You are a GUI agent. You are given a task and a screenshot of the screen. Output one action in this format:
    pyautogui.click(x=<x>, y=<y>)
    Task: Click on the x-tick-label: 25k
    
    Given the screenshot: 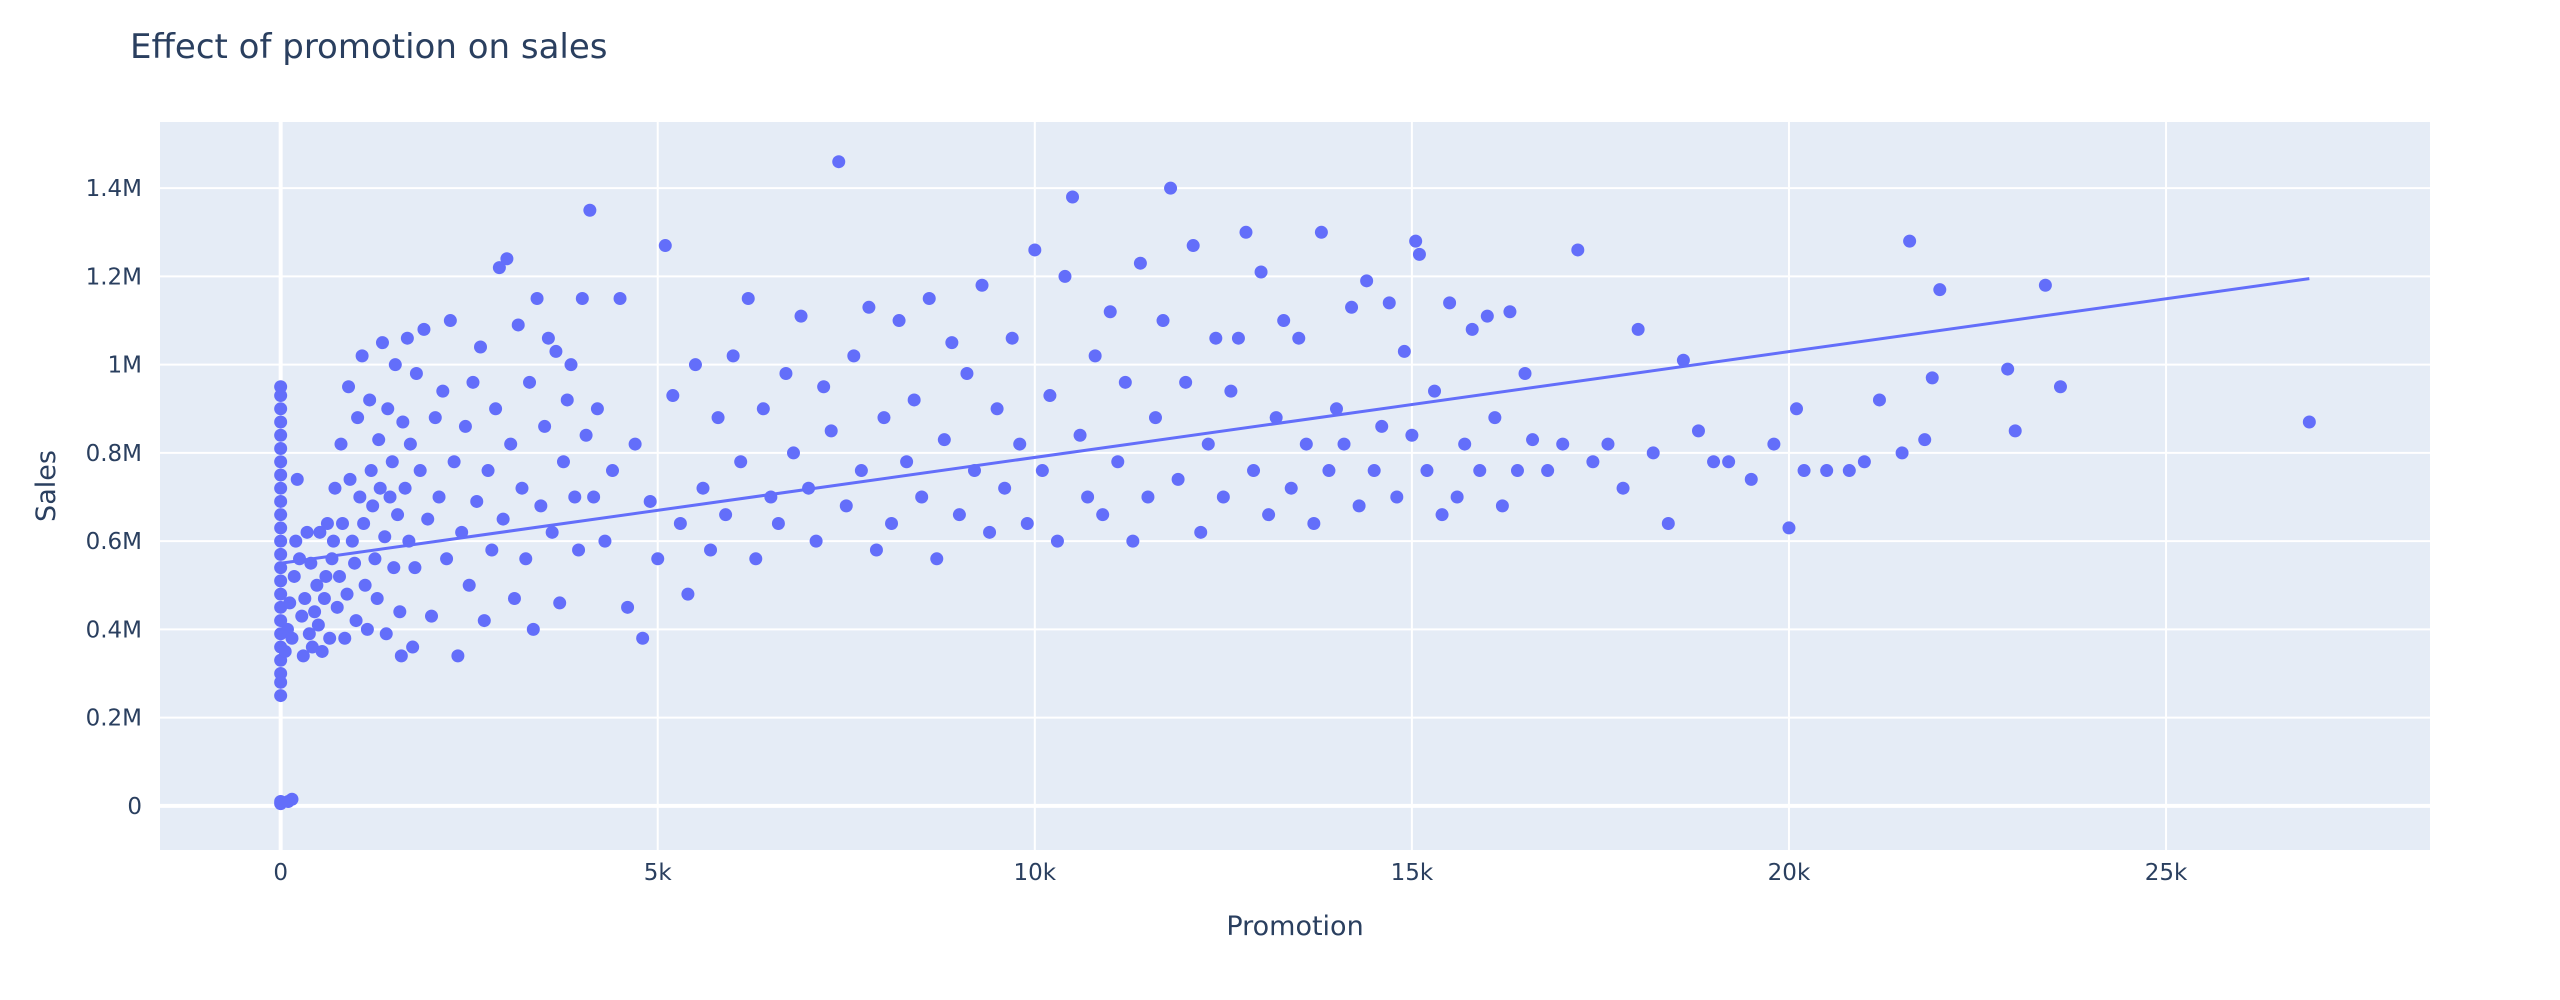 What is the action you would take?
    pyautogui.click(x=2166, y=873)
    